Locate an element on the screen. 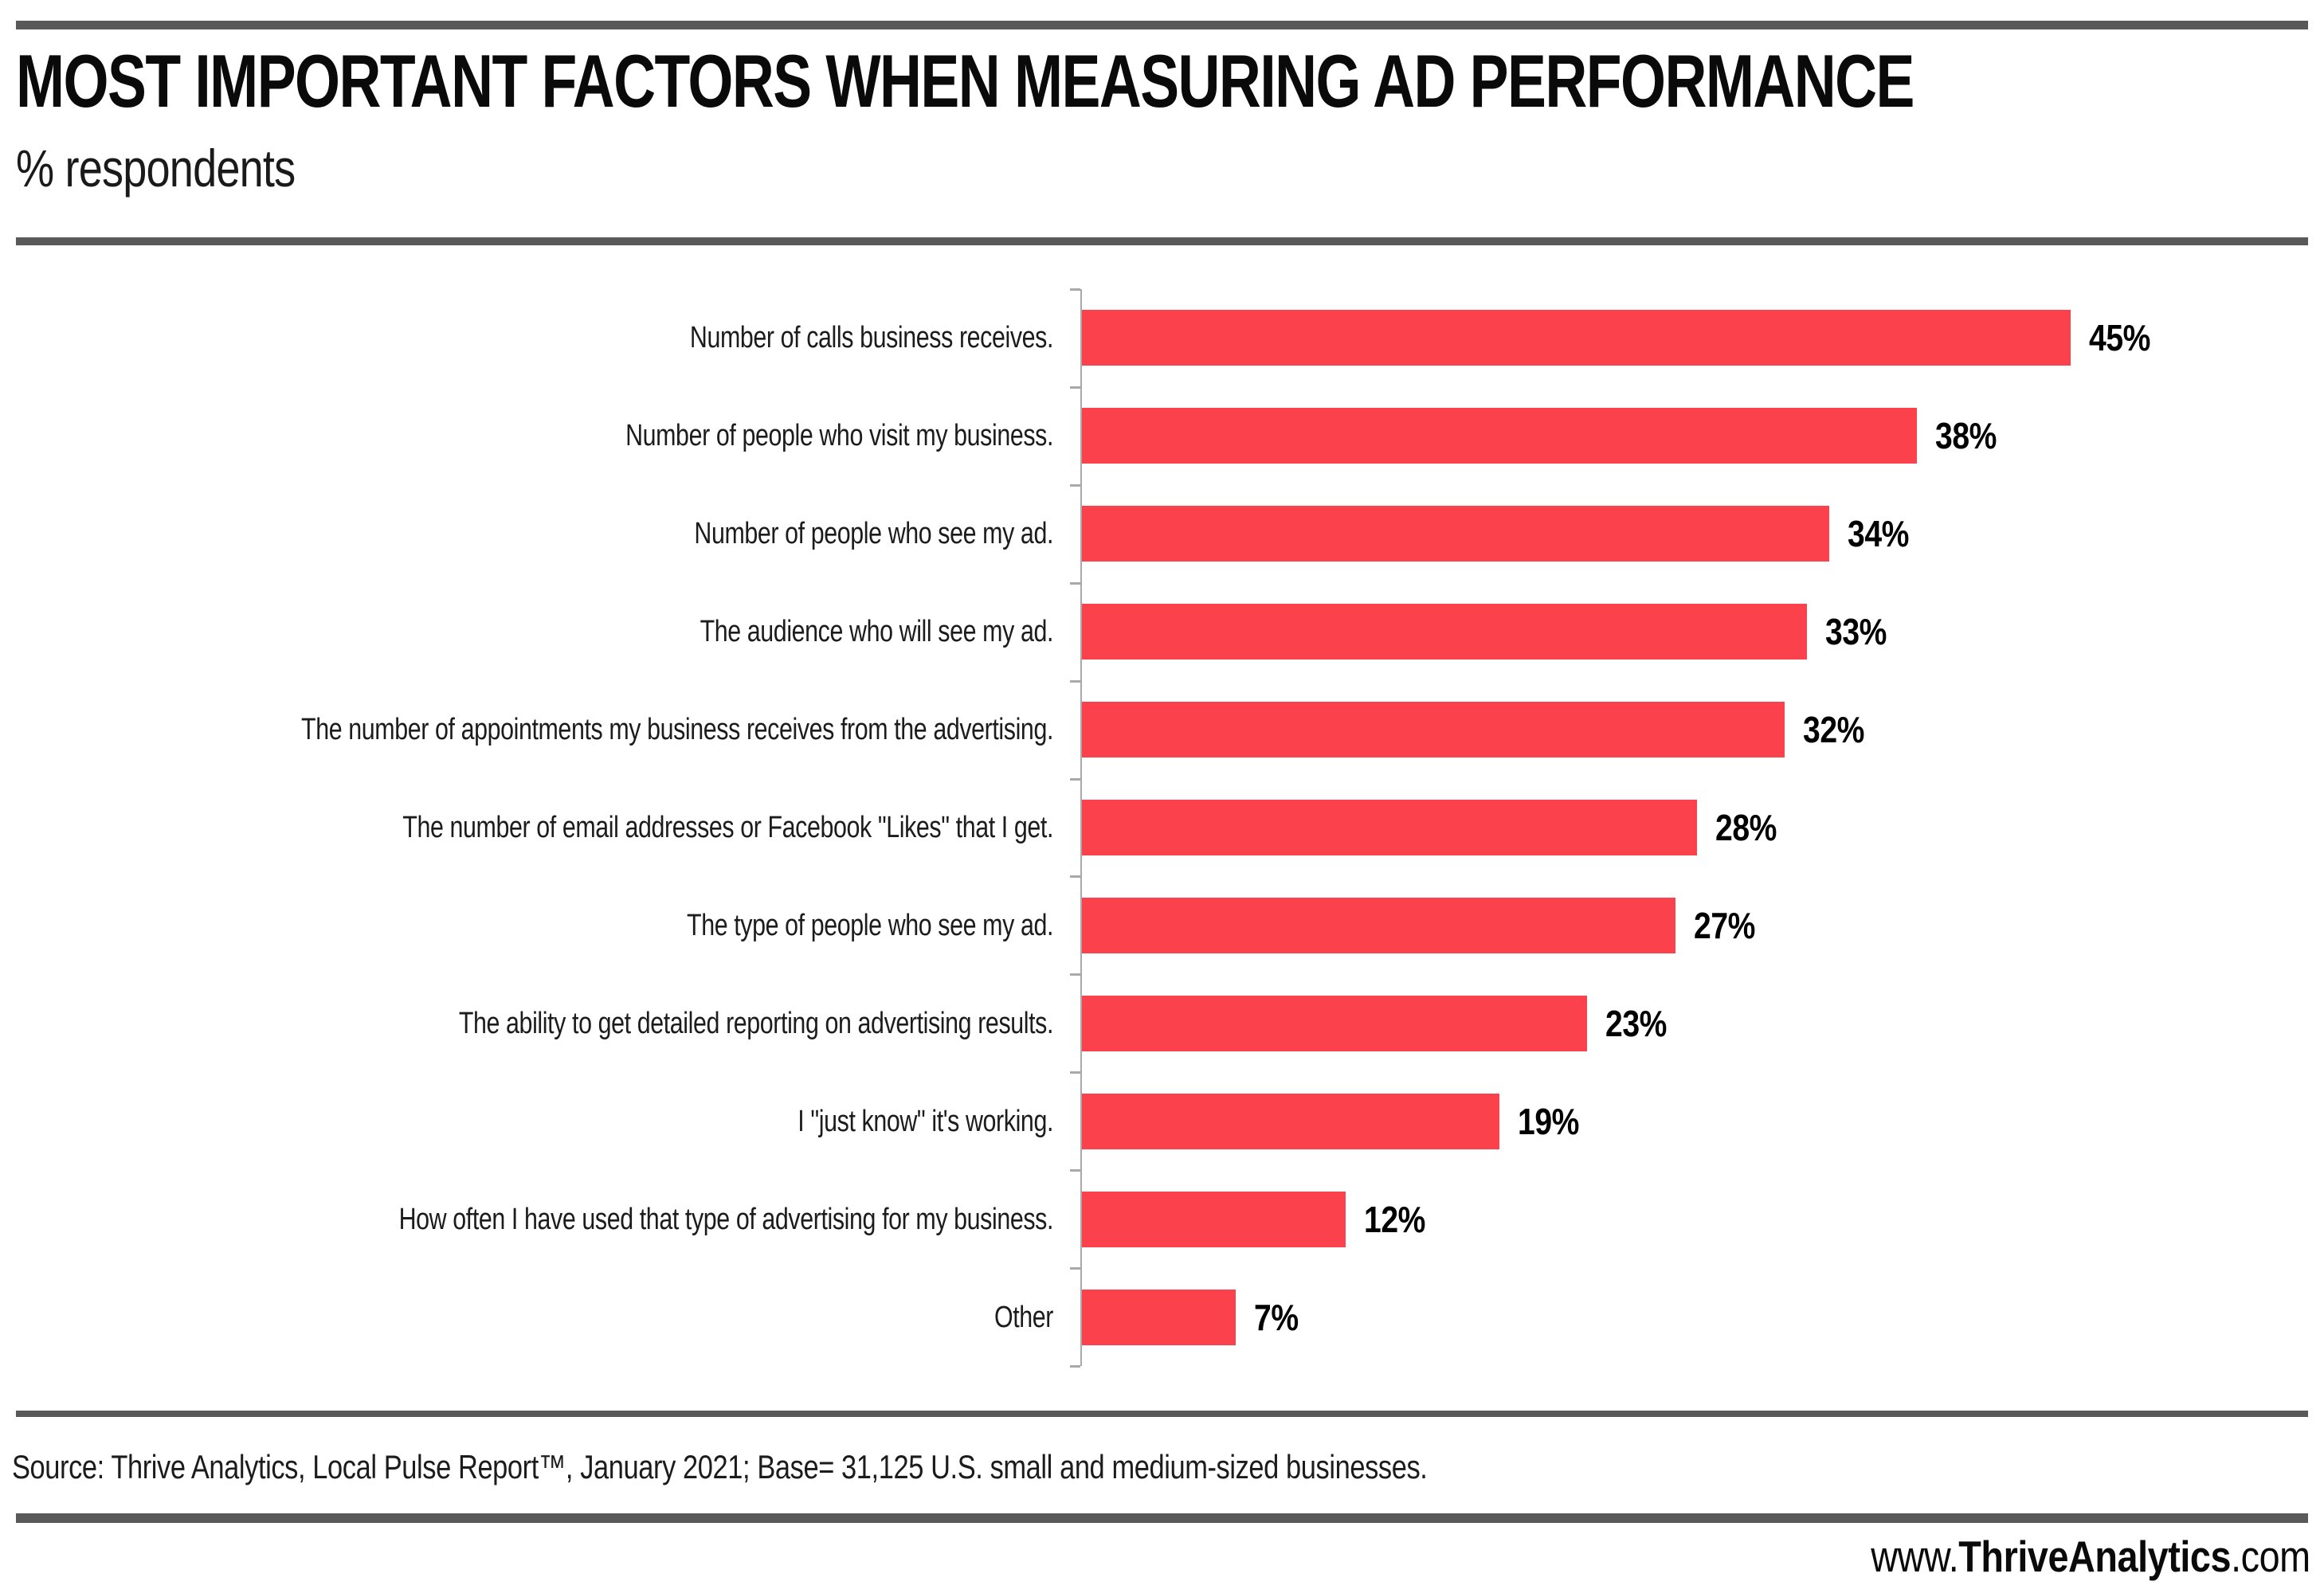  value-label: 7% is located at coordinates (1276, 1317).